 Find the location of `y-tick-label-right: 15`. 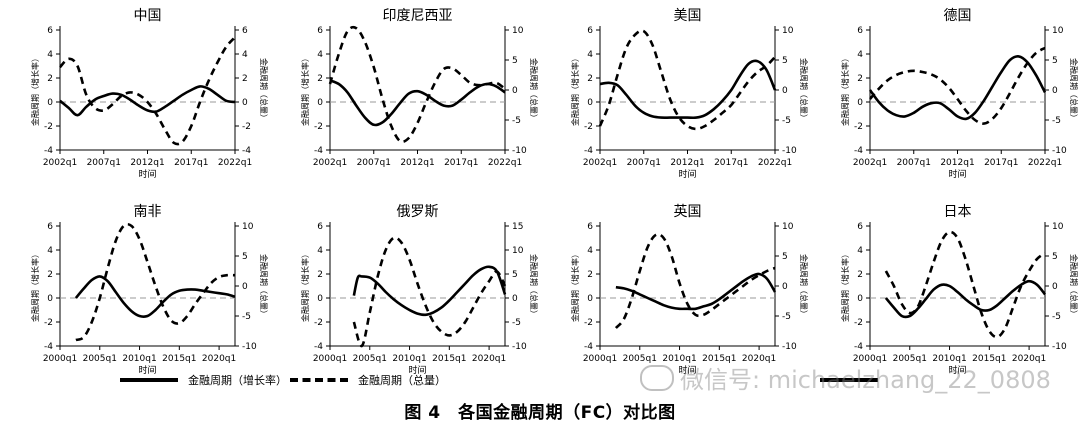

y-tick-label-right: 15 is located at coordinates (517, 227).